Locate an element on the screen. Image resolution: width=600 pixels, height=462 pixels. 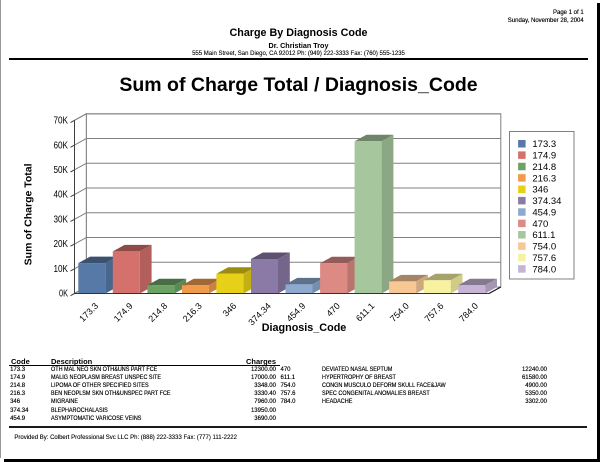
svg-text: 20K is located at coordinates (61, 244).